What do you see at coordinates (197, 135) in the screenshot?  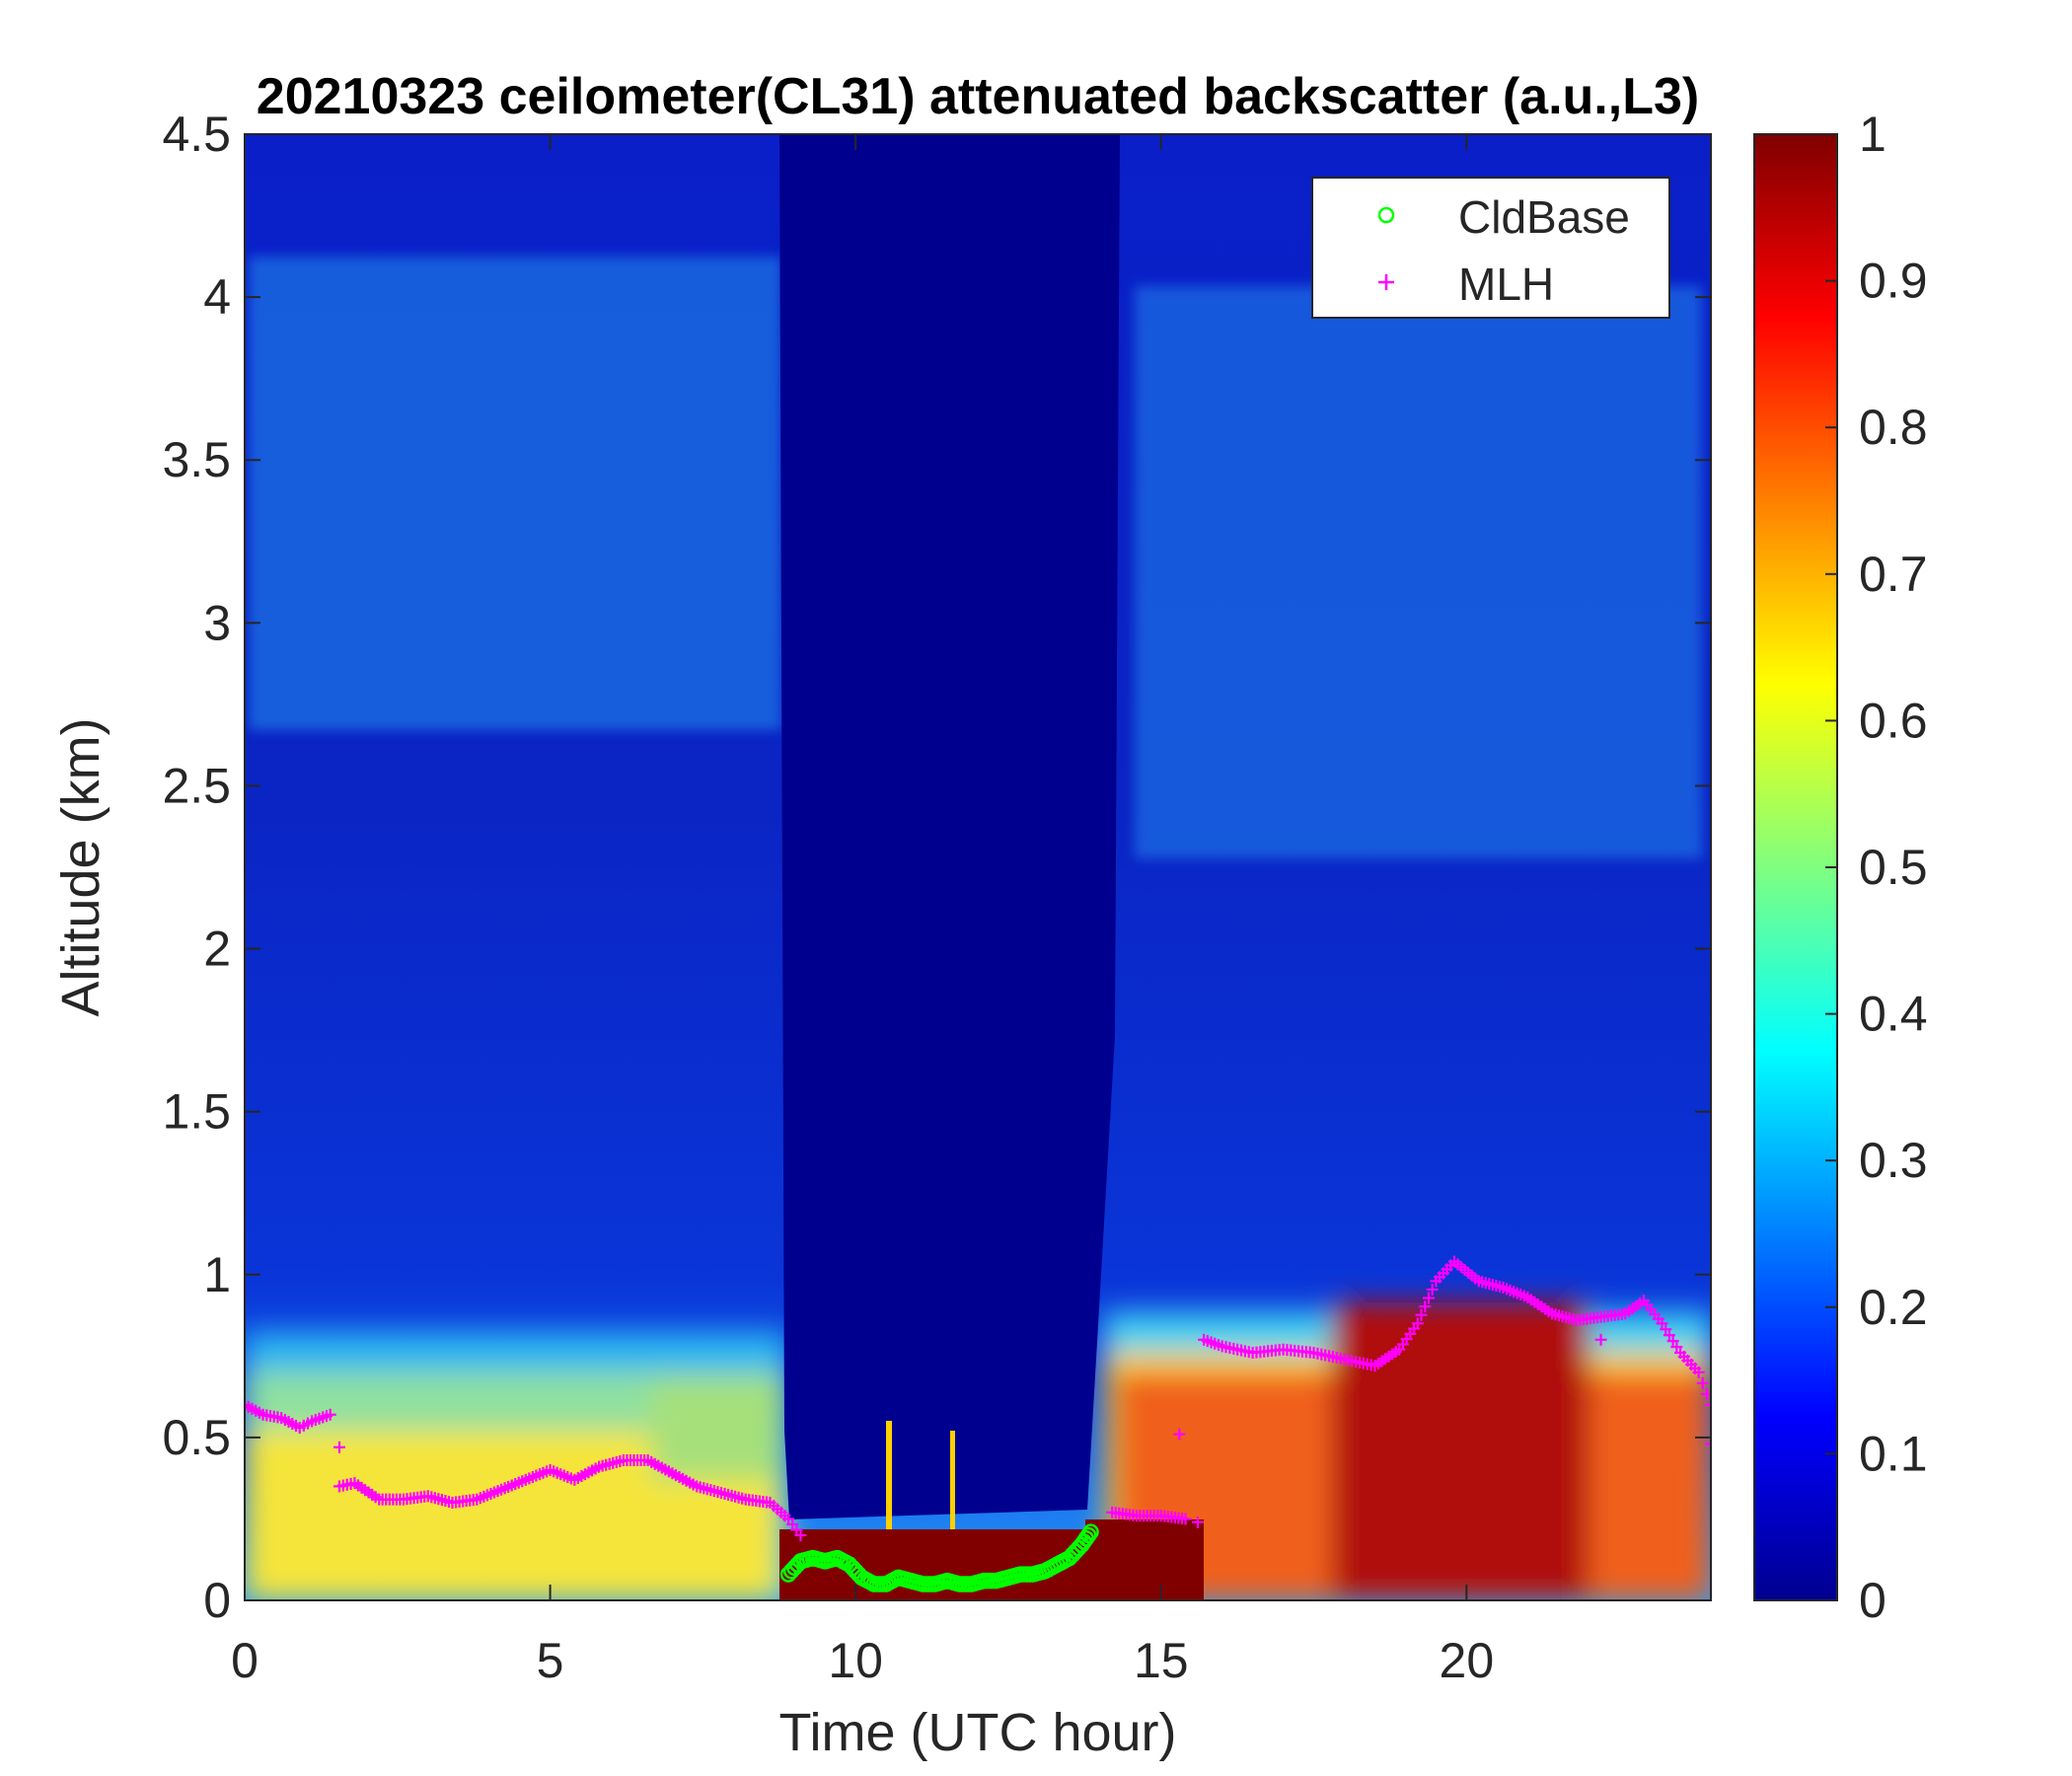 I see `y-tick-label: 4.5` at bounding box center [197, 135].